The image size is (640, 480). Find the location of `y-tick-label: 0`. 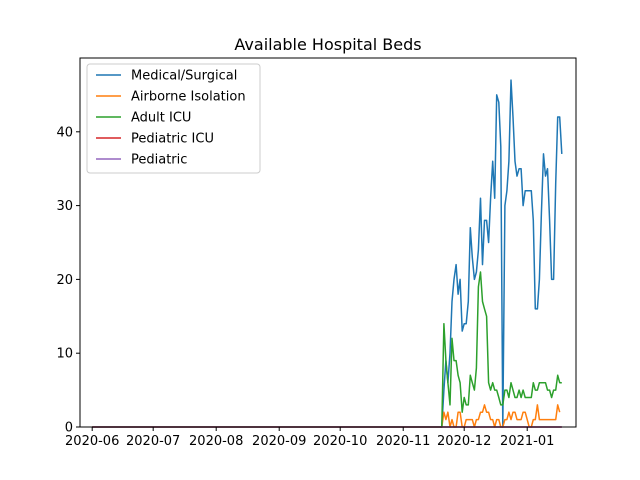

y-tick-label: 0 is located at coordinates (69, 428).